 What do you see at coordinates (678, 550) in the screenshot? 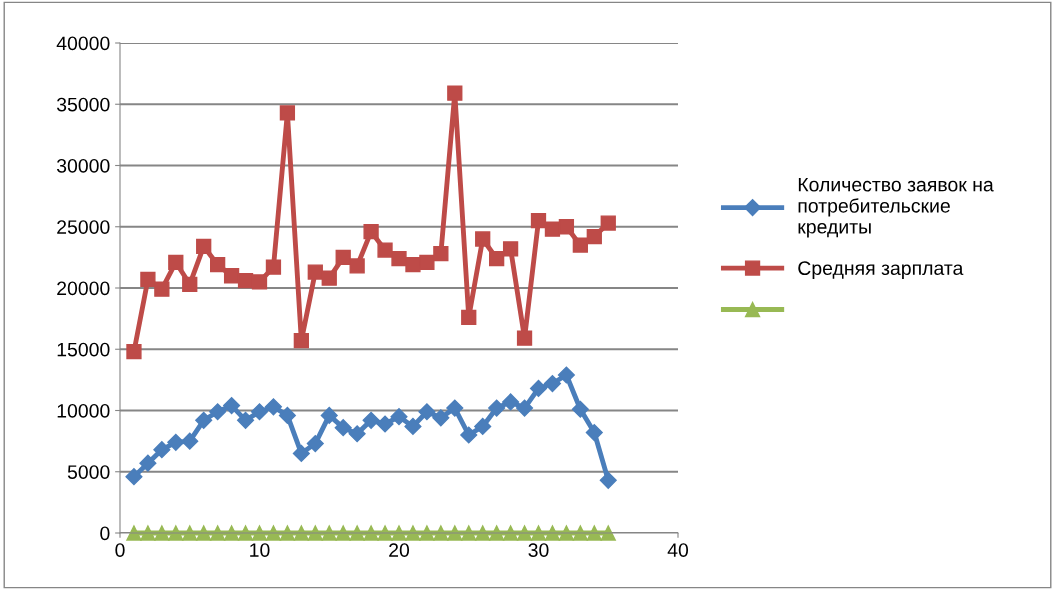
I see `x-tick-label: 40` at bounding box center [678, 550].